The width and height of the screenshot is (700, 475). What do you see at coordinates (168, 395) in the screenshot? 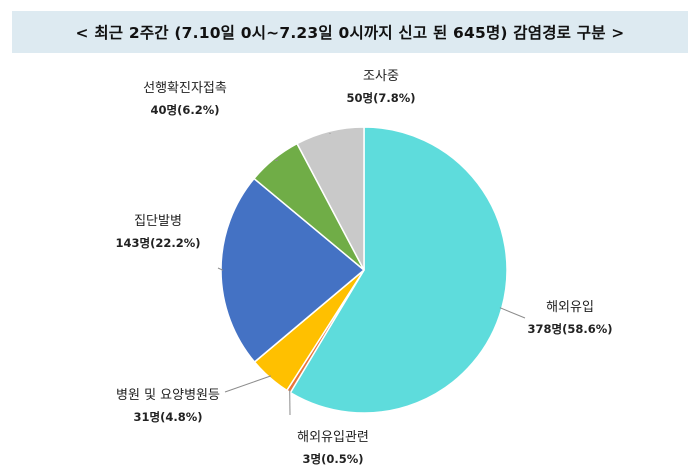
I see `slice-label: 병원 및 요양병원등` at bounding box center [168, 395].